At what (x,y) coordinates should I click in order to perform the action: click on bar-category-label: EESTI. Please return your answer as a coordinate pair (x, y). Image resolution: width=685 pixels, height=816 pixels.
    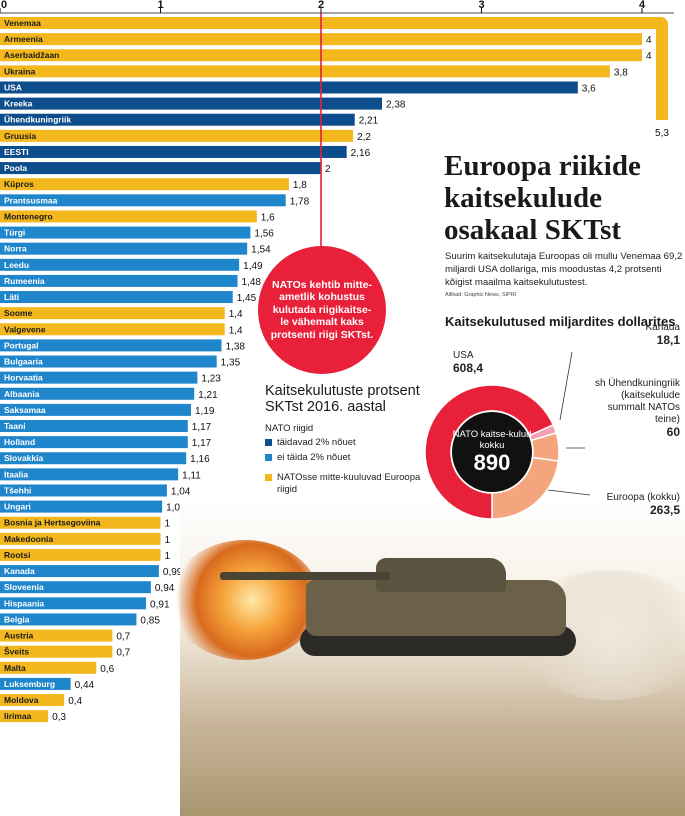
    Looking at the image, I should click on (16, 152).